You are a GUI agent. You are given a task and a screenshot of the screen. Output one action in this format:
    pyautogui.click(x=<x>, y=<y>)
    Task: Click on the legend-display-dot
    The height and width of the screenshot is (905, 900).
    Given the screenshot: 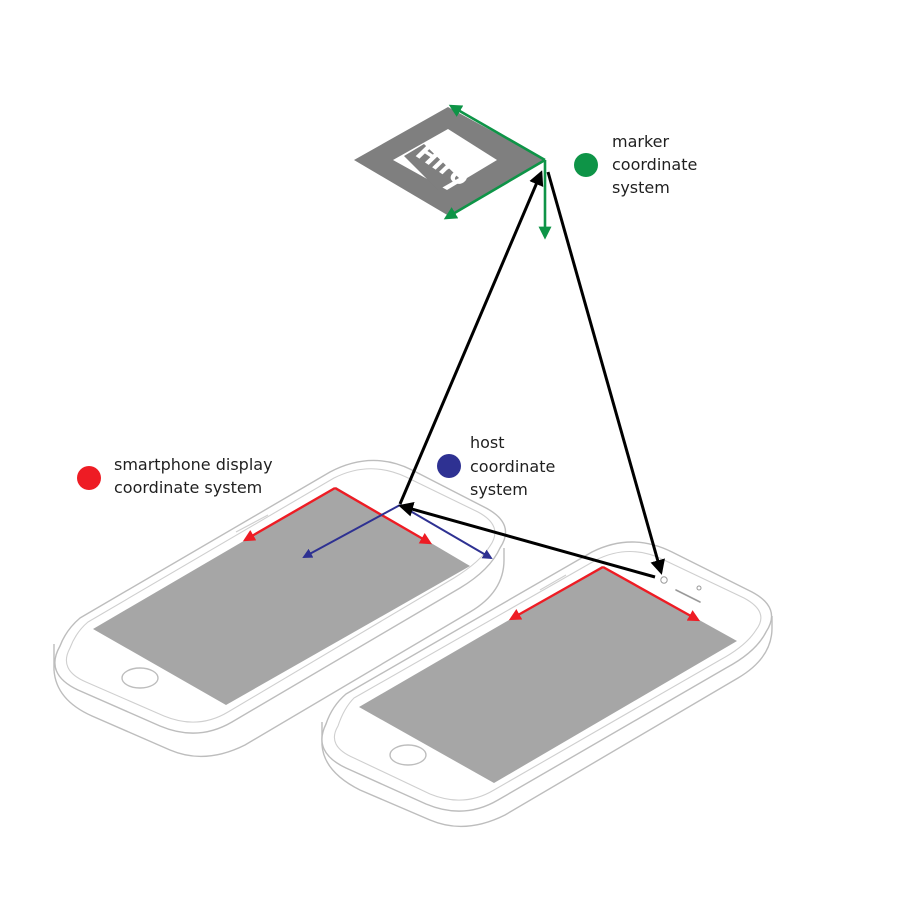 What is the action you would take?
    pyautogui.click(x=89, y=478)
    